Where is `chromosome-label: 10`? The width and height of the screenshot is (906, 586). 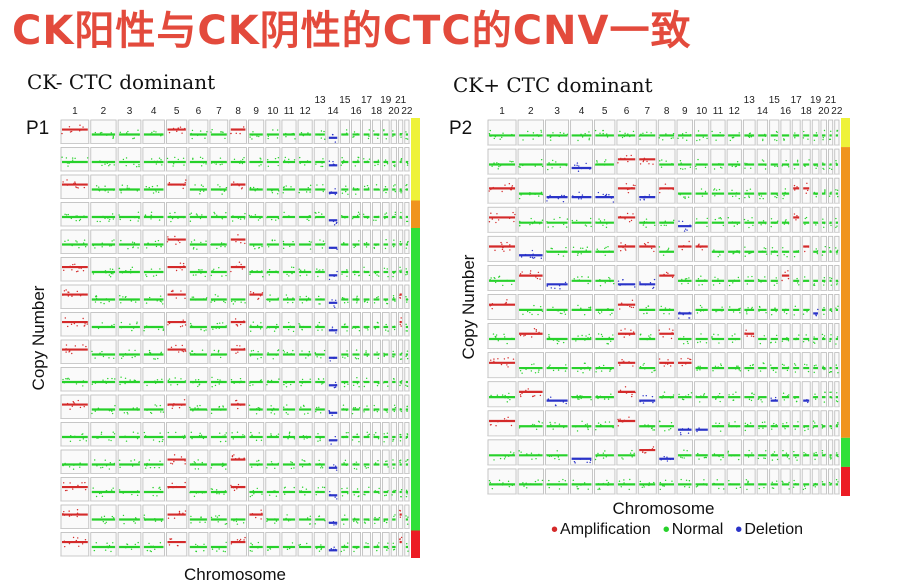
chromosome-label: 10 is located at coordinates (273, 111).